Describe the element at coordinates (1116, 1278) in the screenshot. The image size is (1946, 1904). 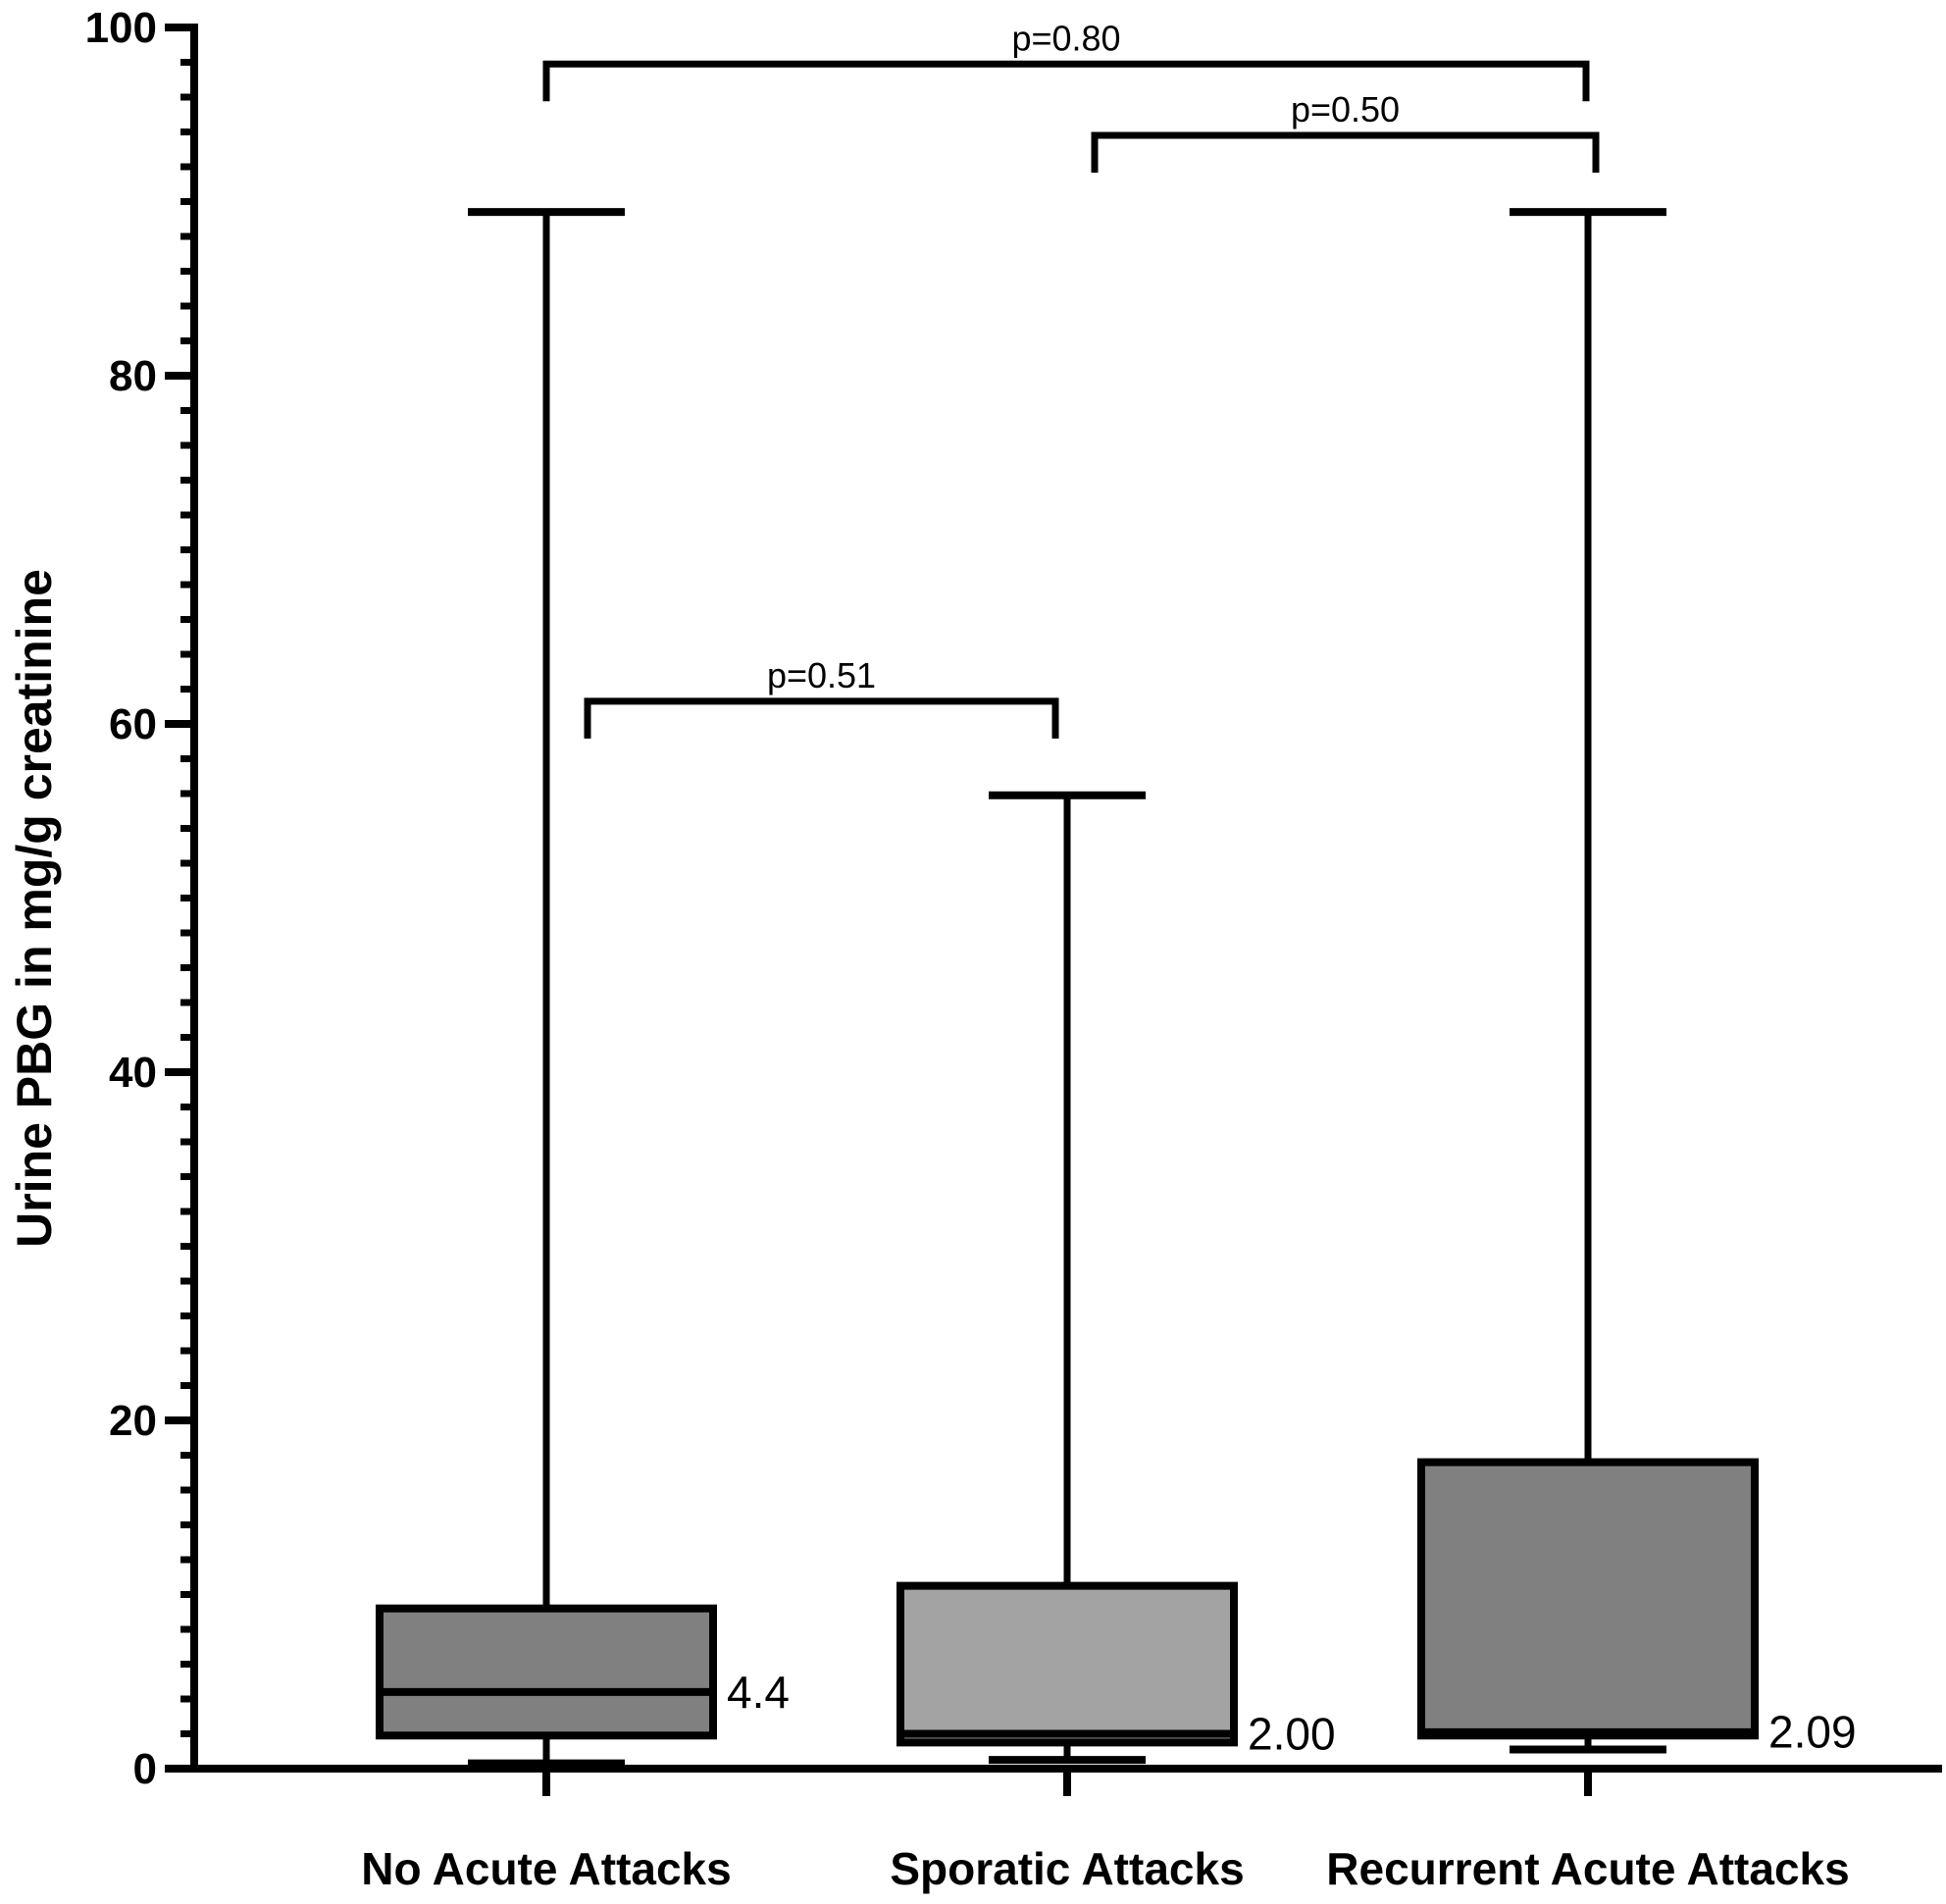
I see `box-group: 2.00` at that location.